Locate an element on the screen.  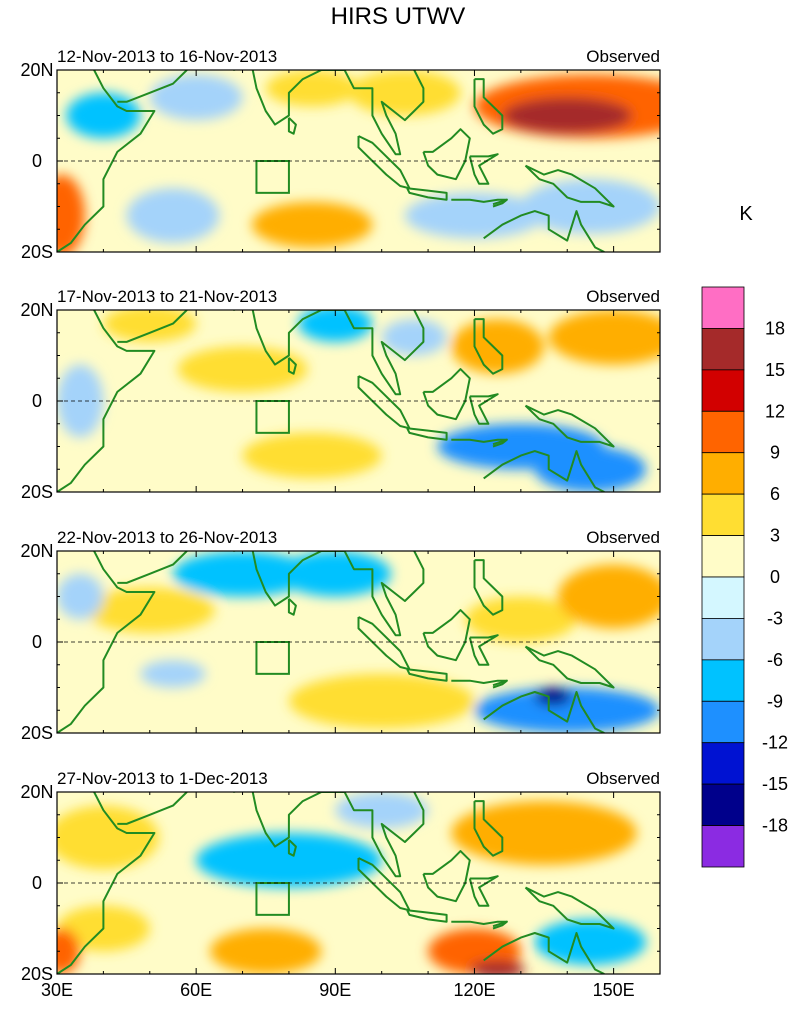
panel-2-field is located at coordinates (358, 401).